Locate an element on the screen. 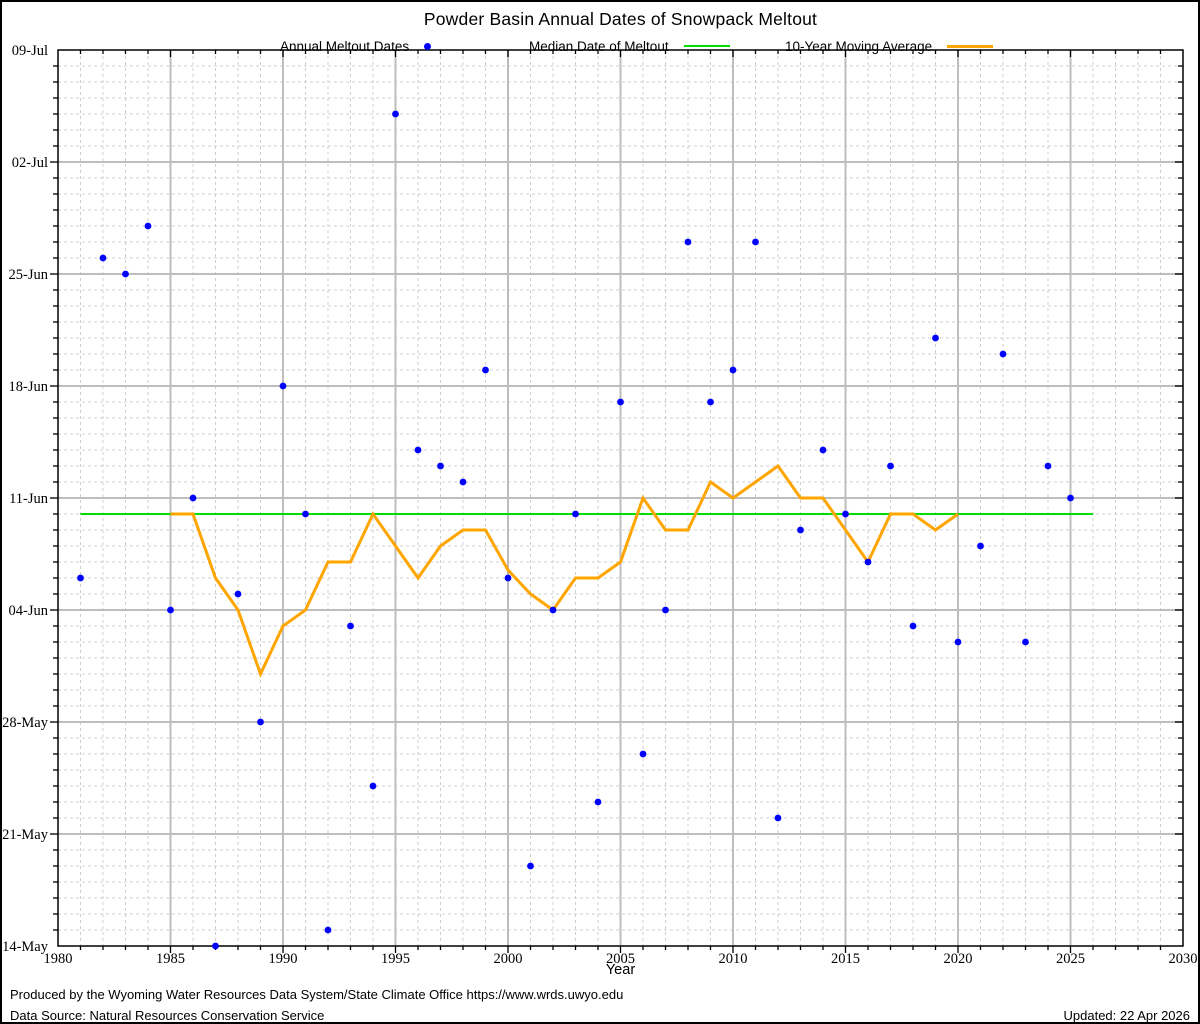 Image resolution: width=1200 pixels, height=1024 pixels. x-tick-label: 2030 is located at coordinates (1183, 959).